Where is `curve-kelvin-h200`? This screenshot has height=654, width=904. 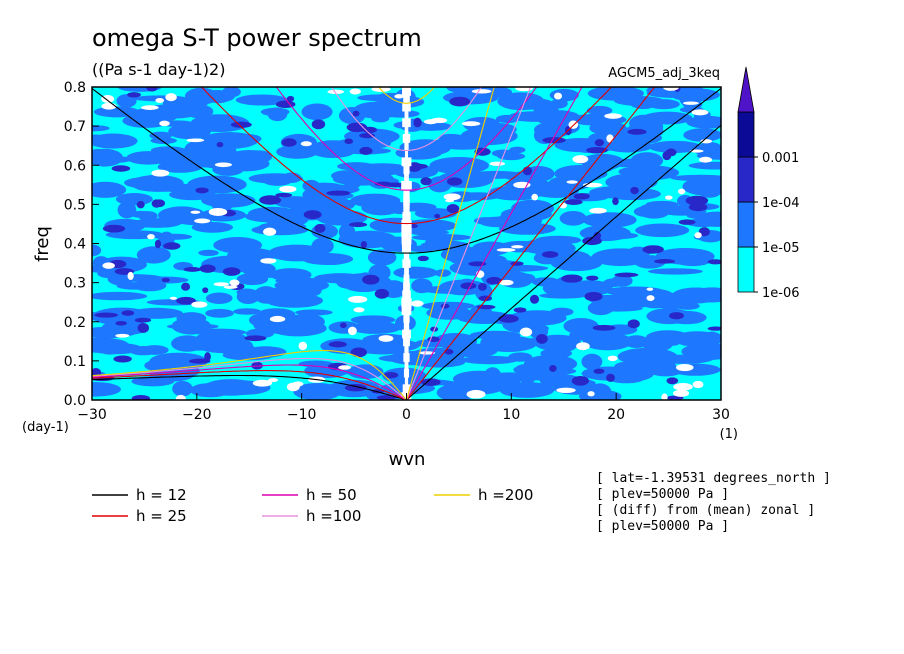
curve-kelvin-h200 is located at coordinates (450, 243).